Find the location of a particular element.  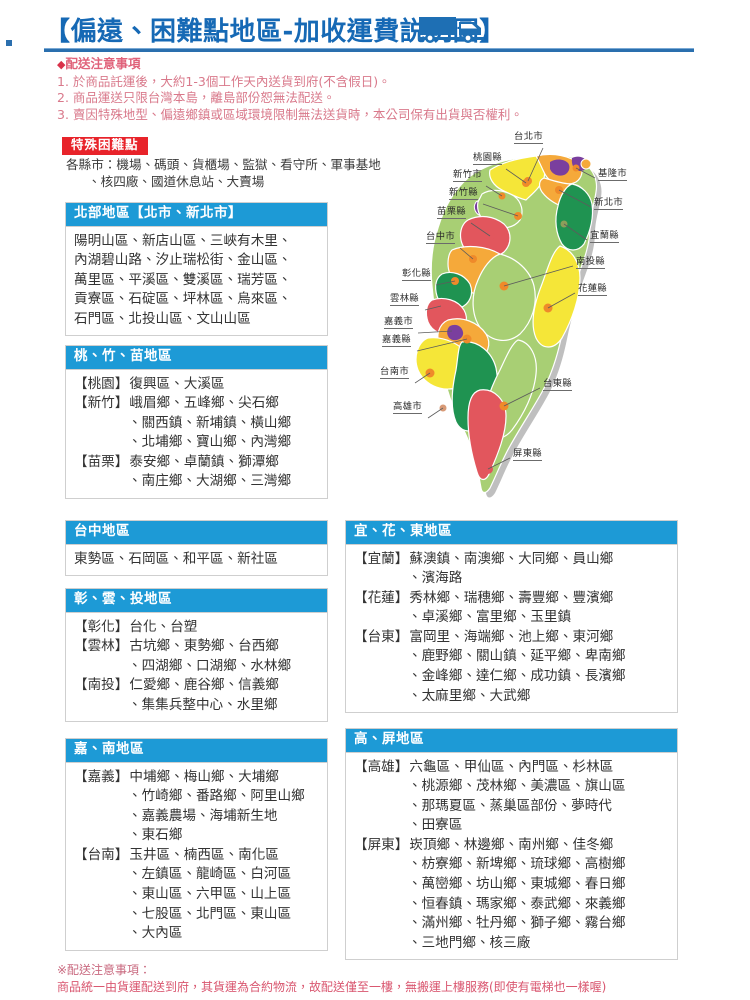

notice-item: 3. 賣因特殊地型、偏遠鄉鎮或區域環境限制無法送貨時，本公司保有出貨與否權利。 is located at coordinates (290, 114).